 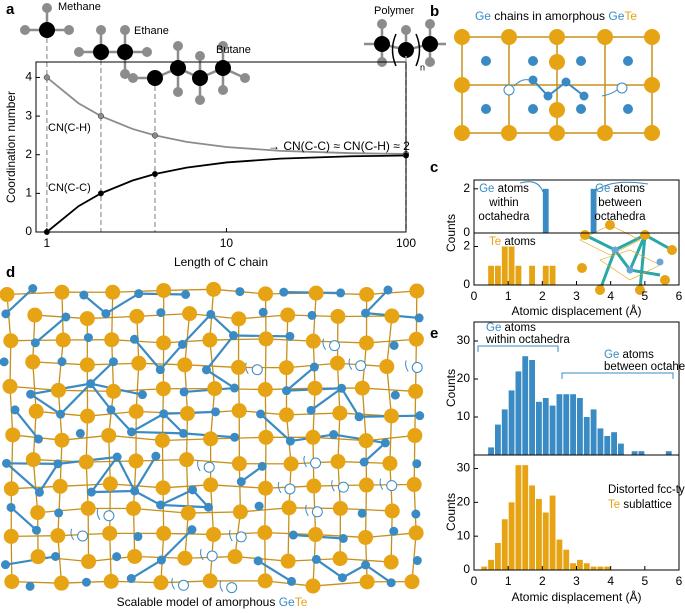 What do you see at coordinates (28, 231) in the screenshot?
I see `y-tick-label: 0` at bounding box center [28, 231].